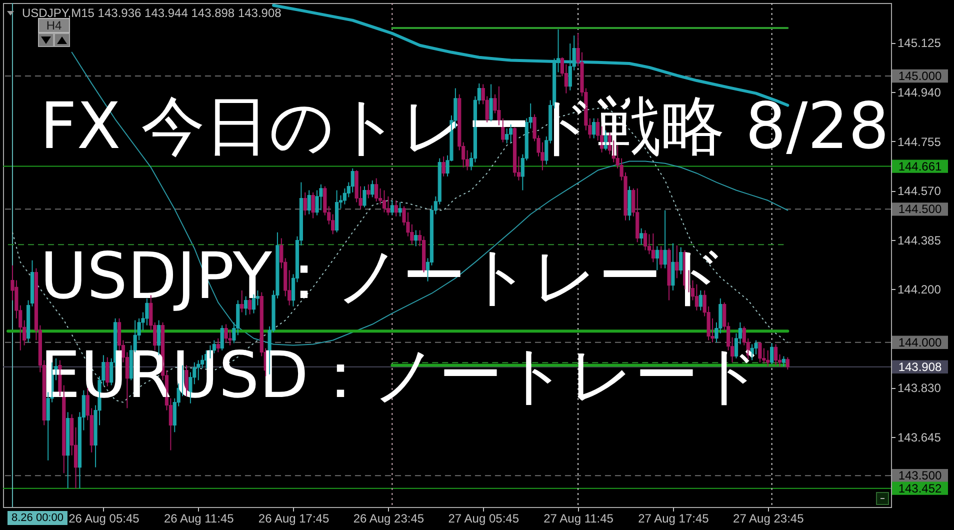  What do you see at coordinates (768, 519) in the screenshot?
I see `x-tick-label: 27 Aug 23:45` at bounding box center [768, 519].